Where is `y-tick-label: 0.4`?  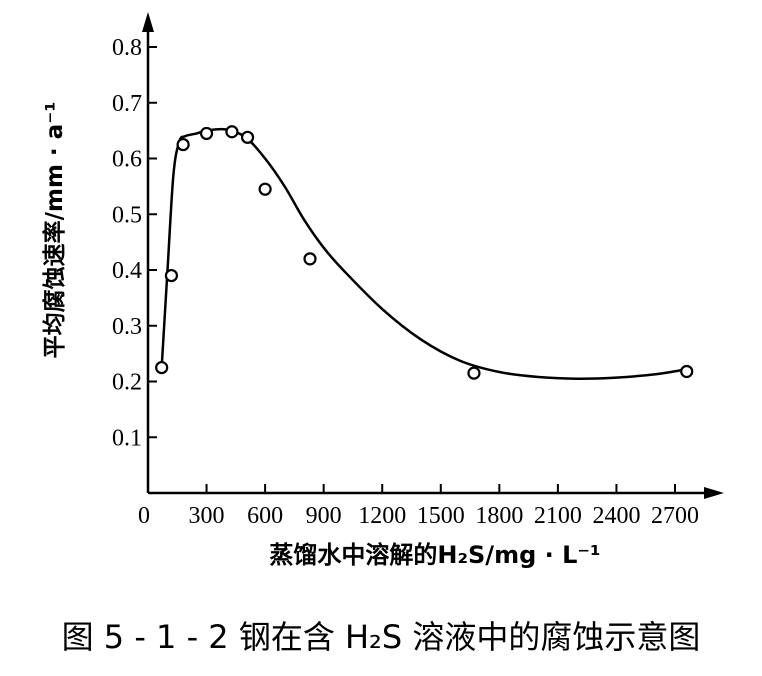
y-tick-label: 0.4 is located at coordinates (127, 271).